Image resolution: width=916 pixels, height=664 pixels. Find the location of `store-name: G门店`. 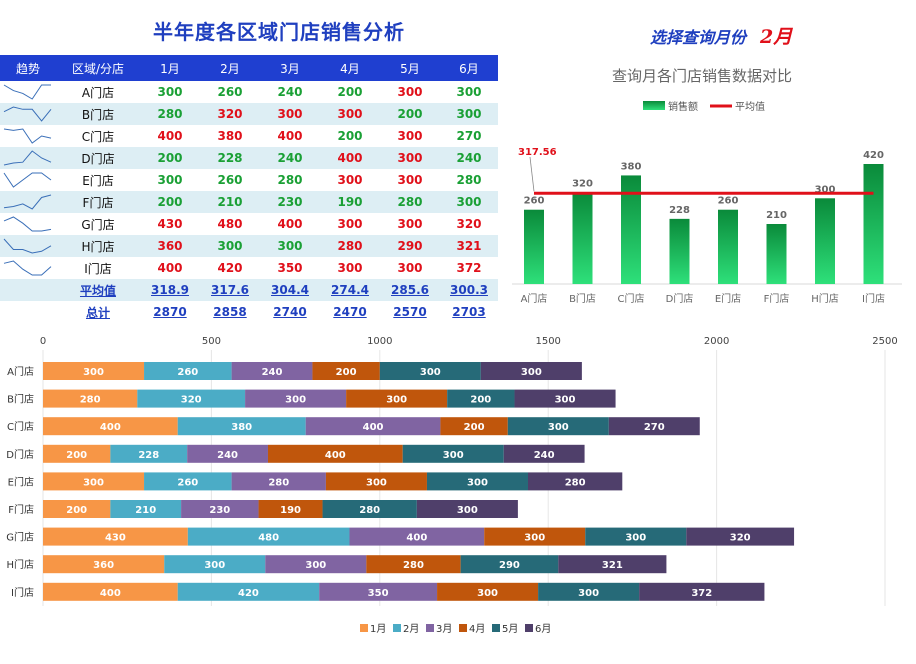

store-name: G门店 is located at coordinates (98, 224).